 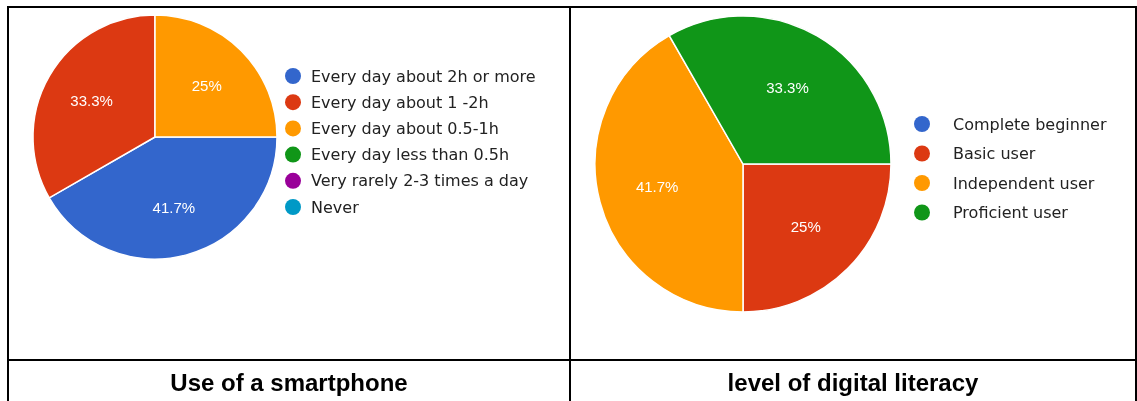 I want to click on legend-label: Complete beginner, so click(x=1030, y=124).